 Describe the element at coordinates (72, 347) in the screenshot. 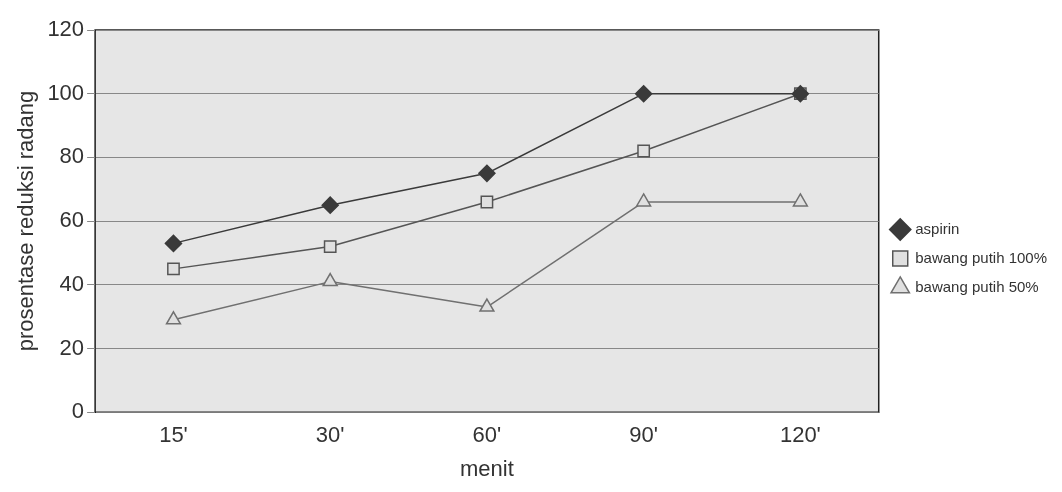

I see `y-tick-label: 20` at that location.